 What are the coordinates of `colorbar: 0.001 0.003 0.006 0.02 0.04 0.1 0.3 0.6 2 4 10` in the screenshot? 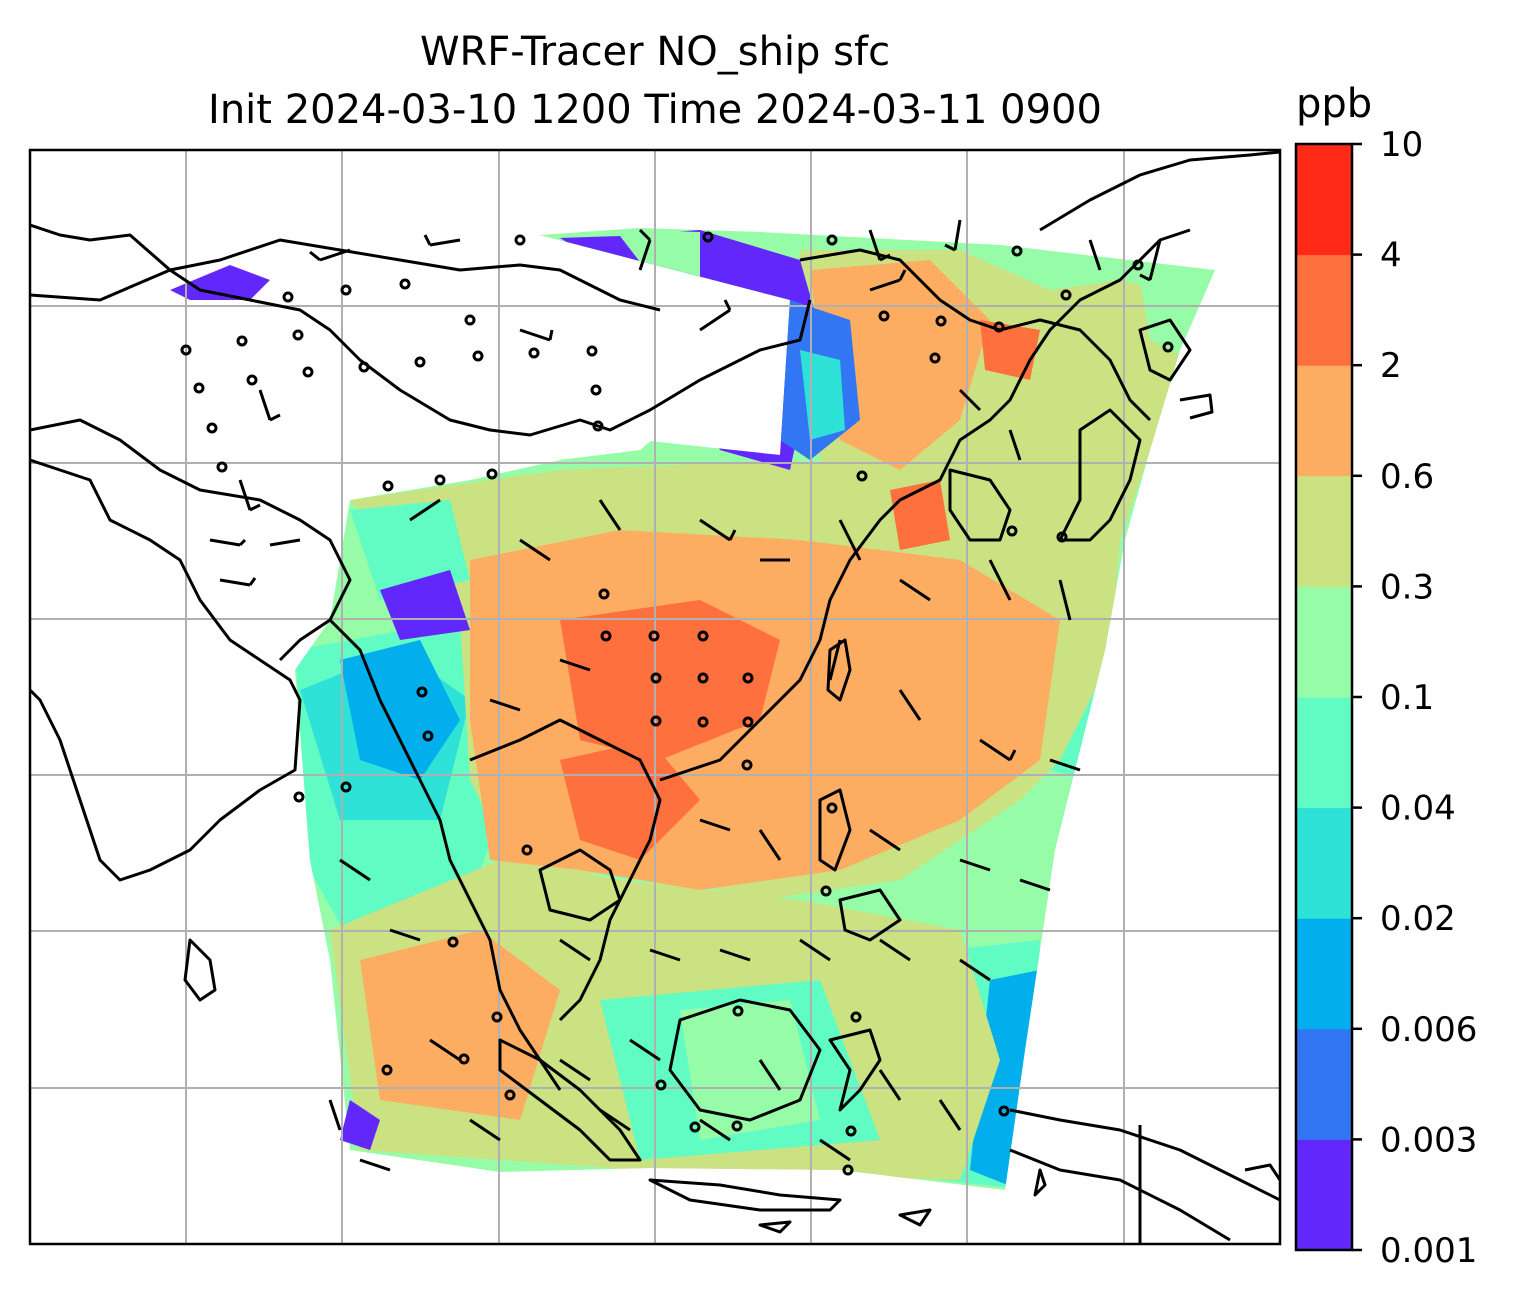 It's located at (1385, 698).